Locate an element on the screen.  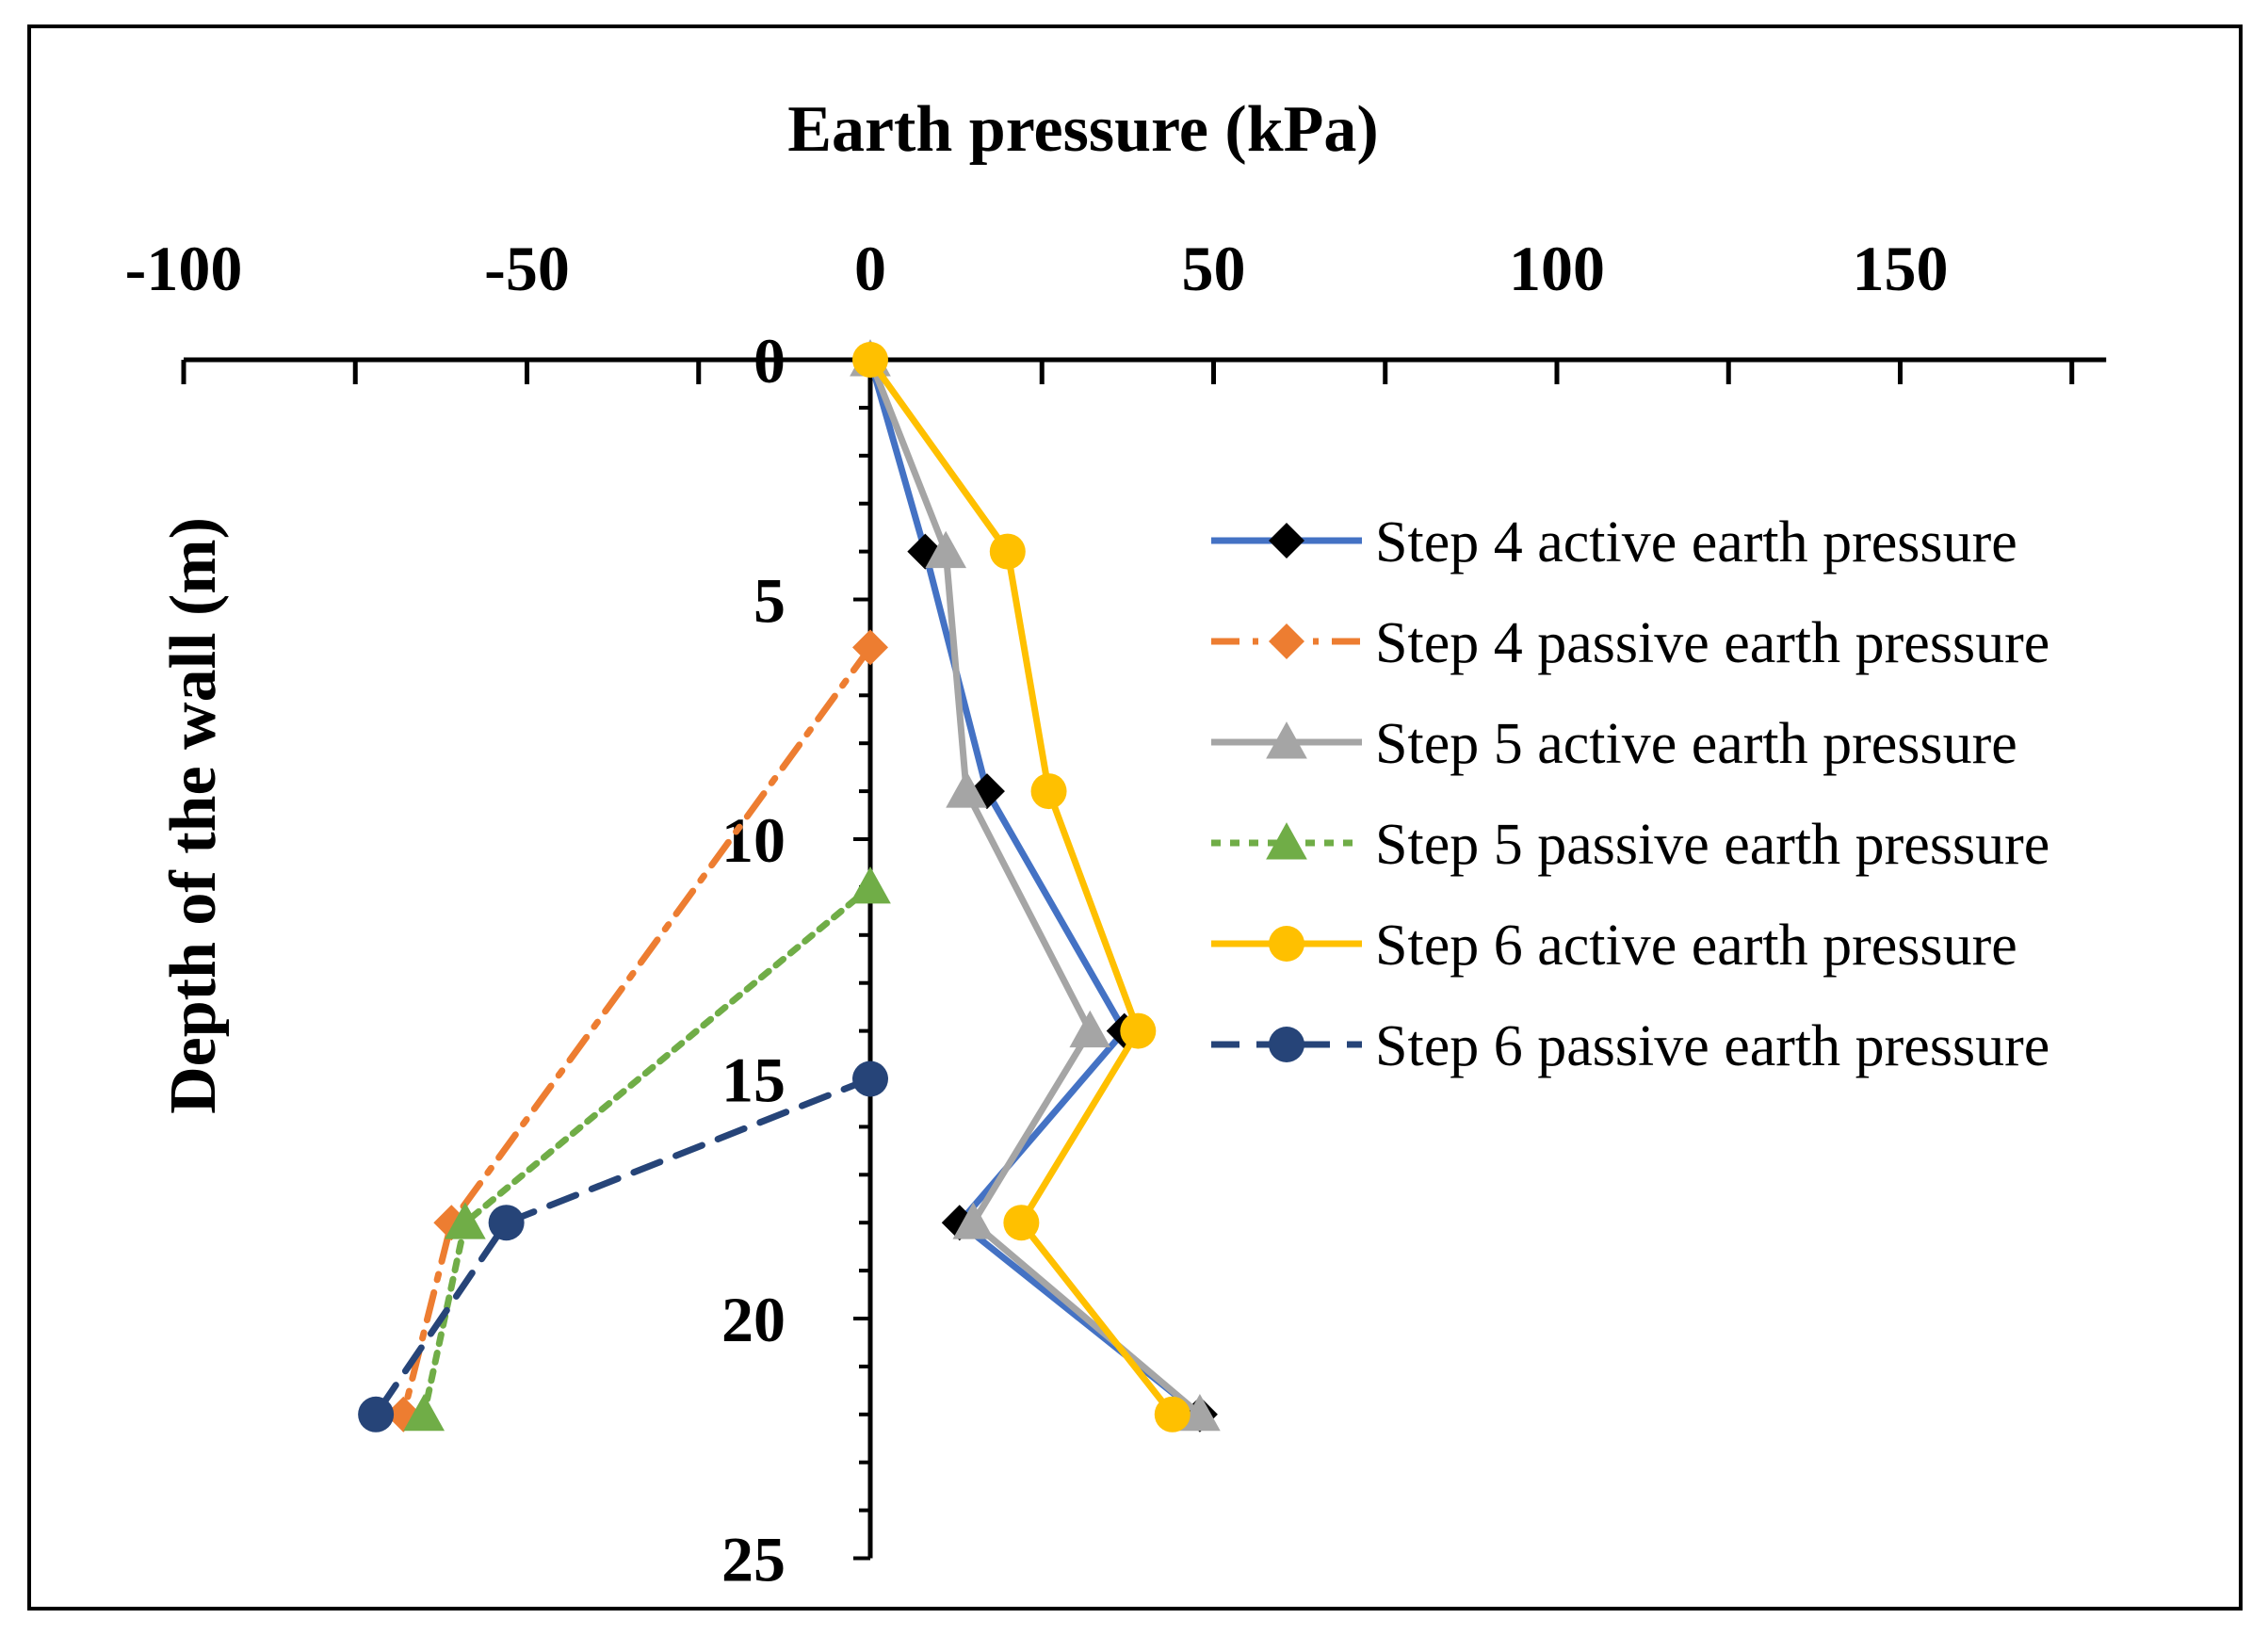
legend-label: Step 6 passive earth pressure is located at coordinates (1712, 1046).